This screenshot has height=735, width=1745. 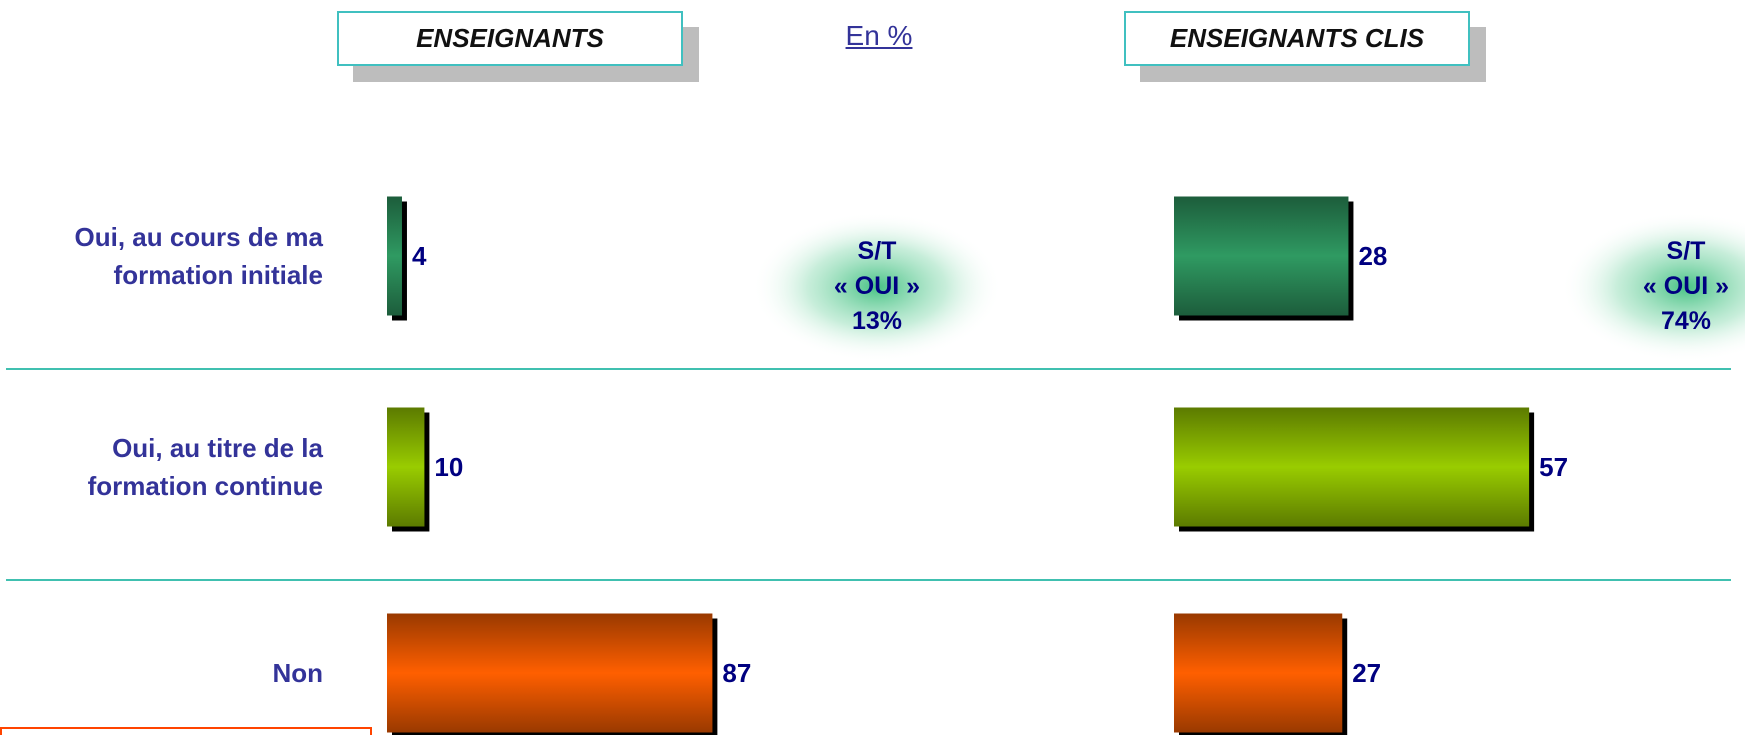 What do you see at coordinates (1554, 467) in the screenshot?
I see `value-label: 57` at bounding box center [1554, 467].